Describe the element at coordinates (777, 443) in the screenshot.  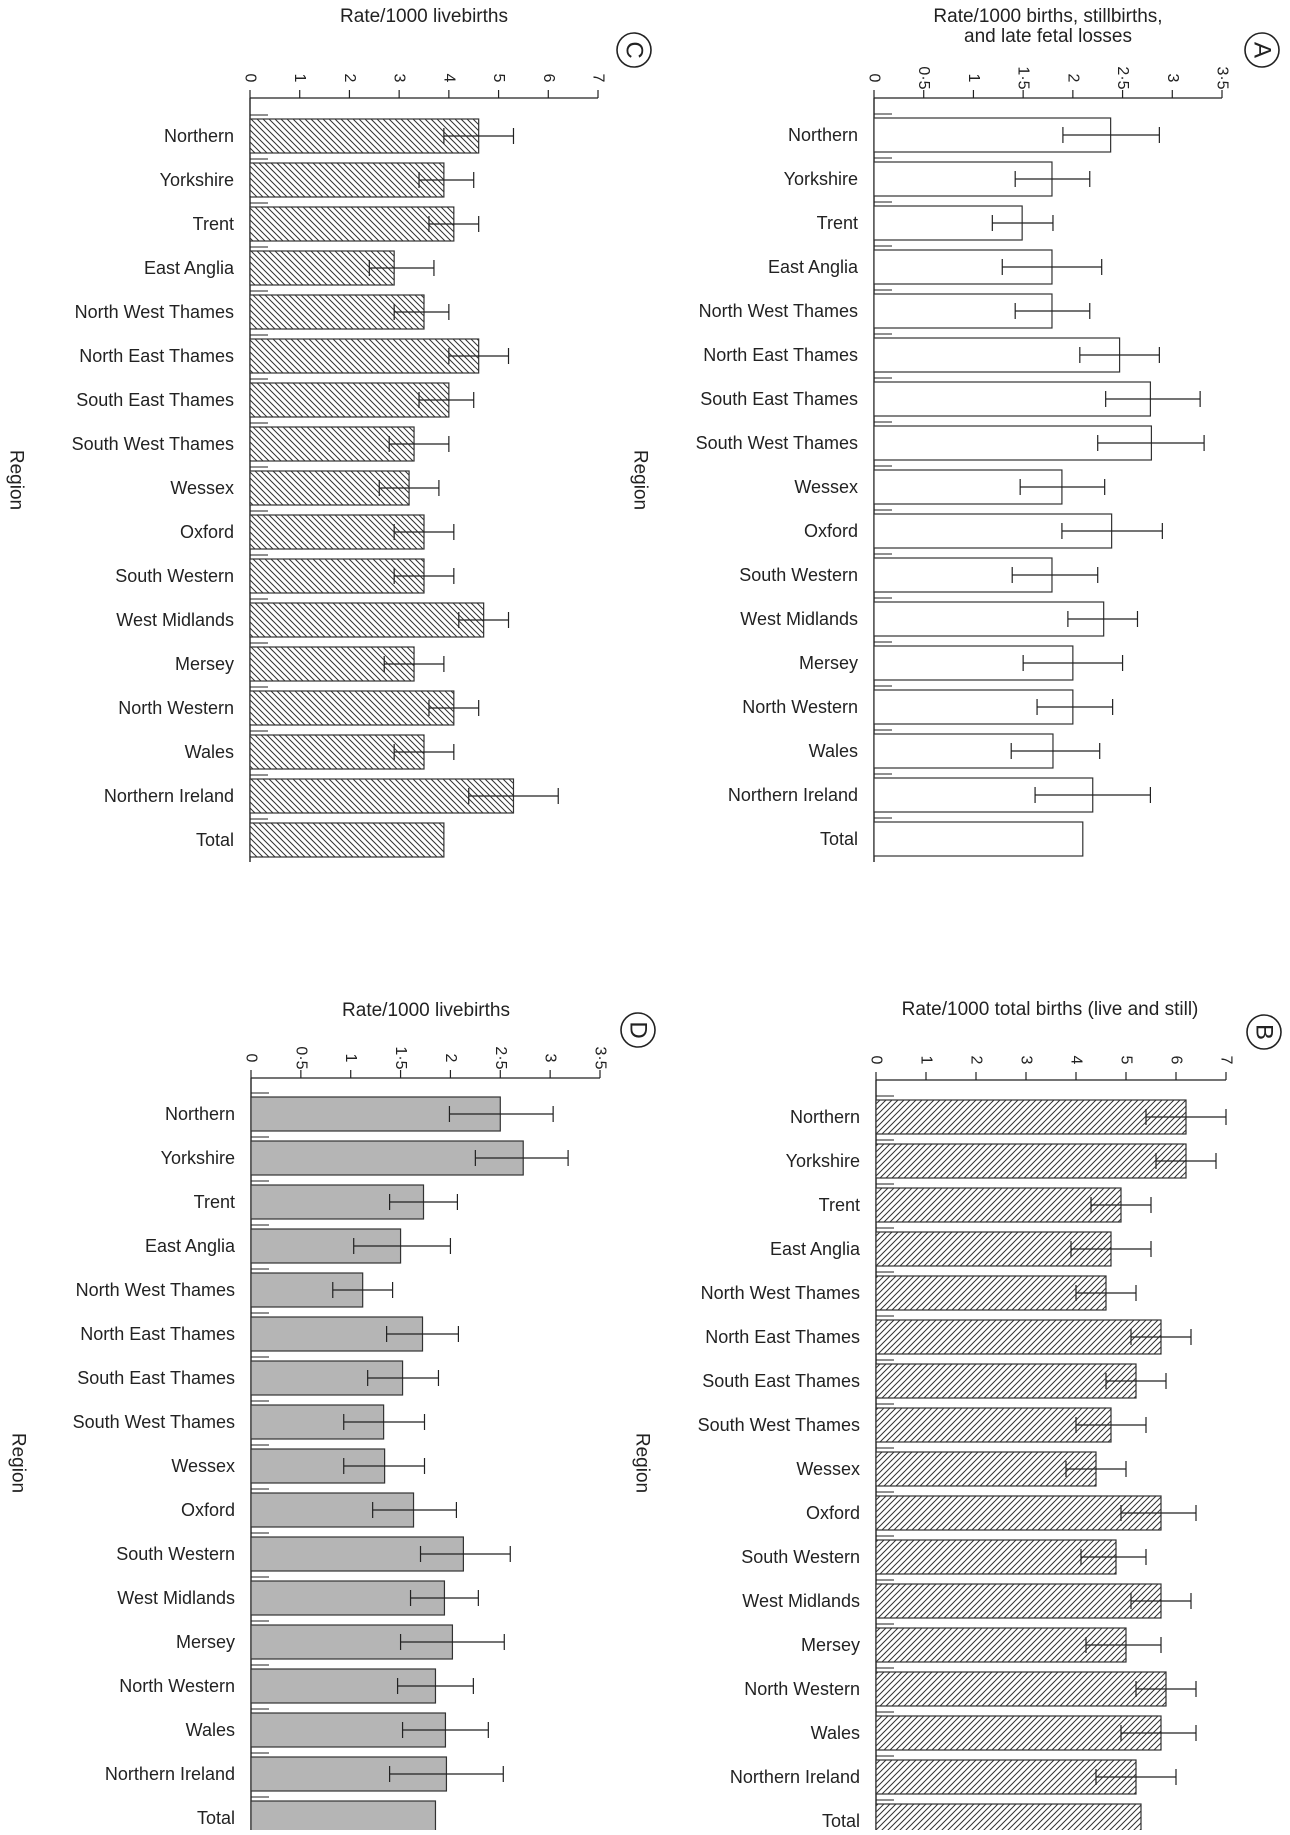
I see `category-label-a: South West Thames` at that location.